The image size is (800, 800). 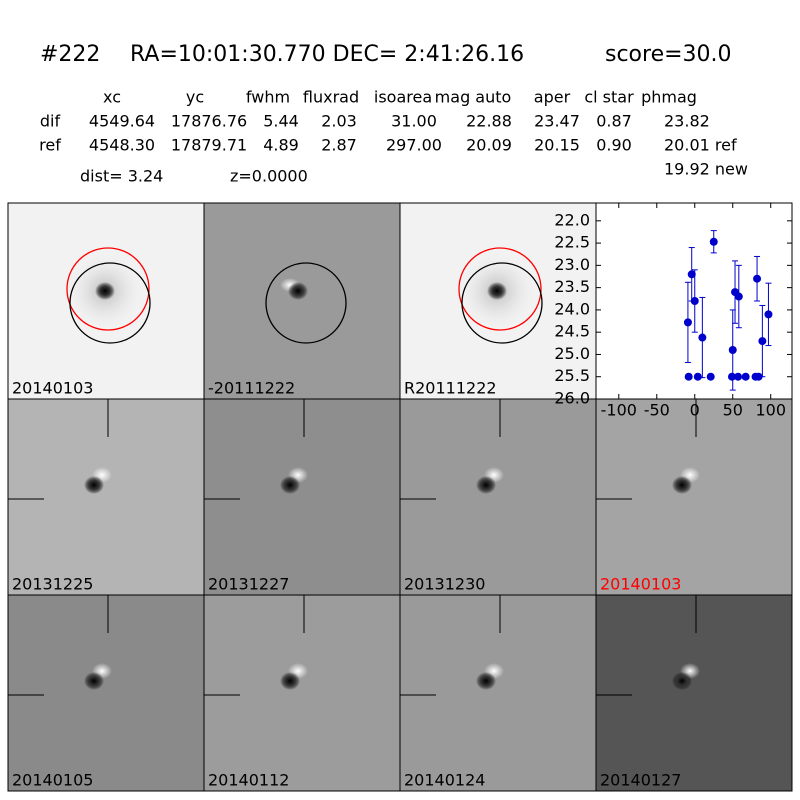 What do you see at coordinates (609, 97) in the screenshot?
I see `column-header: cl star` at bounding box center [609, 97].